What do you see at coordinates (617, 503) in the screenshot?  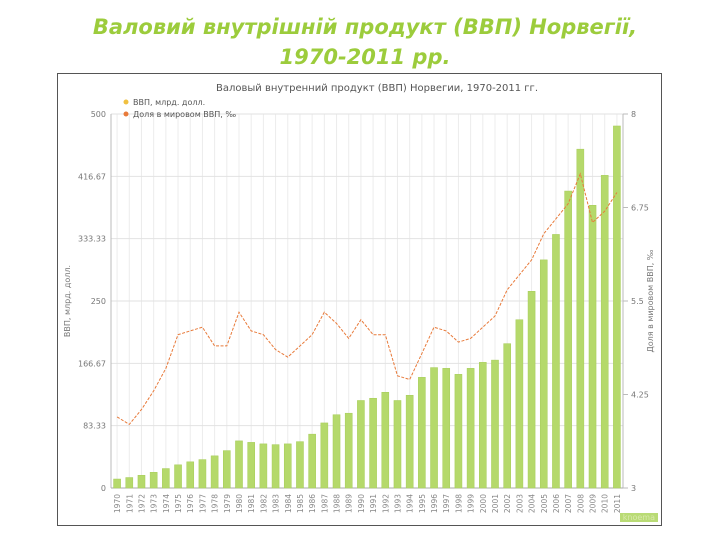 I see `x-tick-label: 2011` at bounding box center [617, 503].